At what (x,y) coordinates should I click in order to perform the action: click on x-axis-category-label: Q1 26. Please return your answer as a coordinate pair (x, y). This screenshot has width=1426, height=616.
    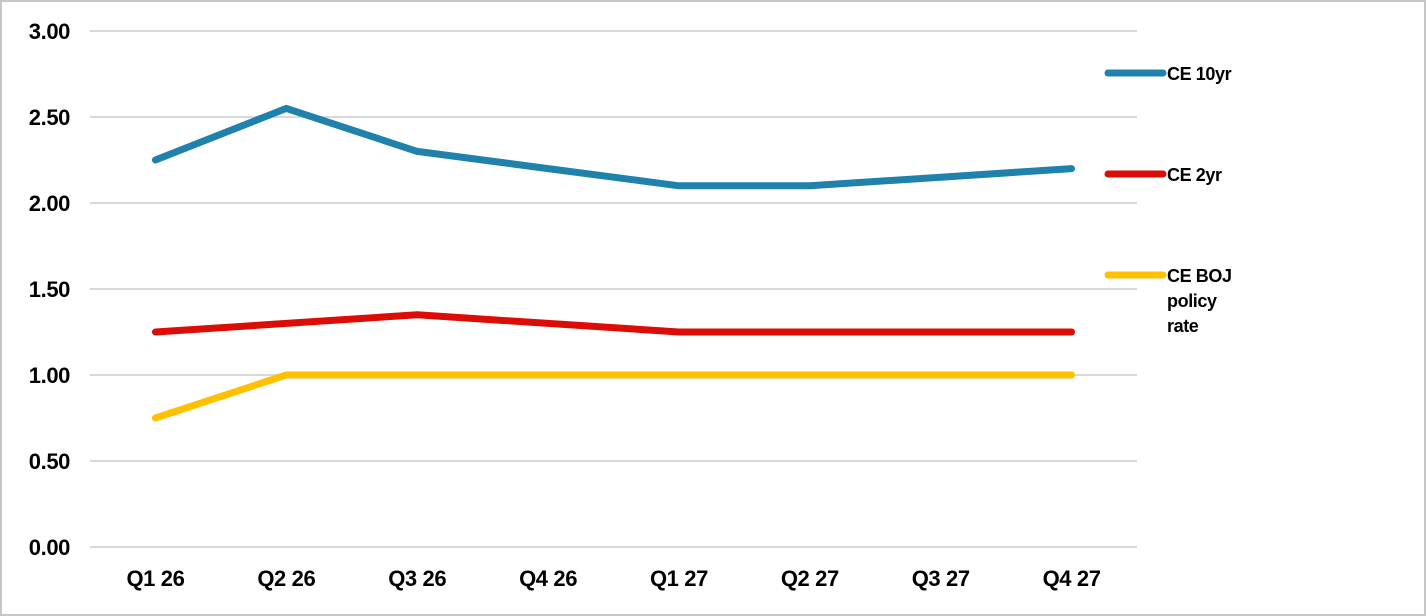
    Looking at the image, I should click on (155, 578).